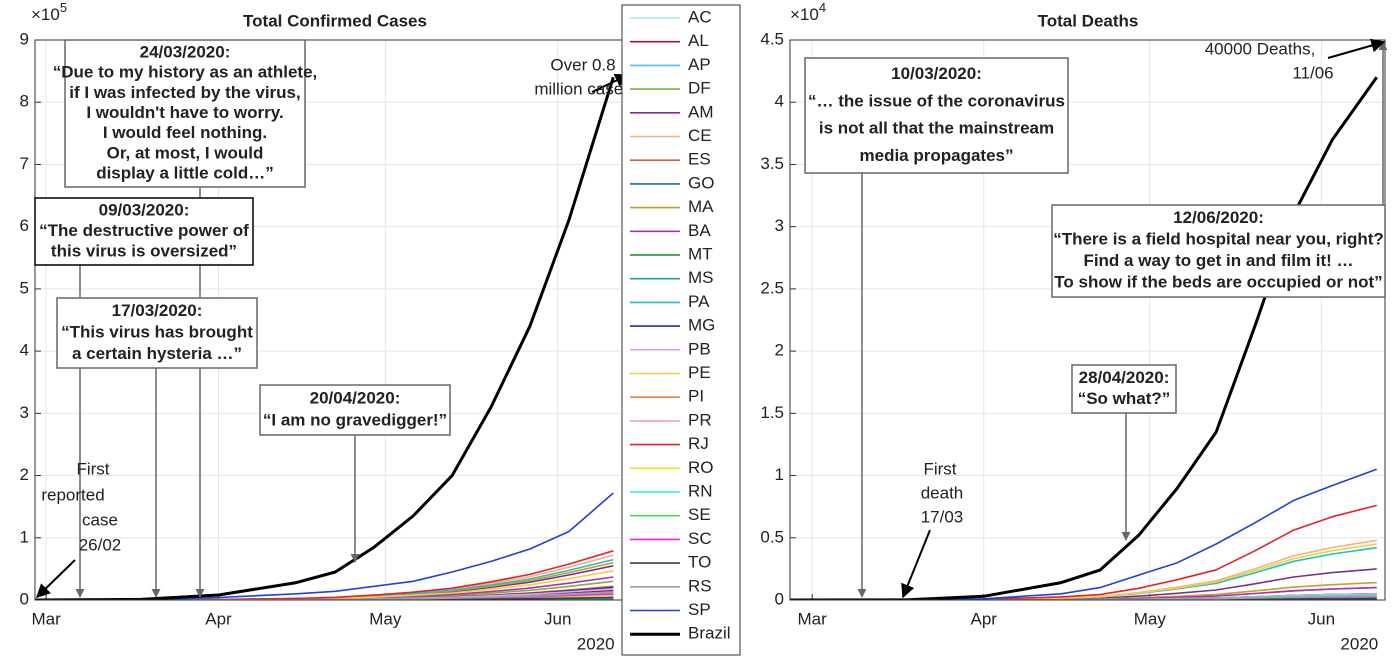 This screenshot has width=1395, height=657. What do you see at coordinates (709, 633) in the screenshot?
I see `legend-label: Brazil` at bounding box center [709, 633].